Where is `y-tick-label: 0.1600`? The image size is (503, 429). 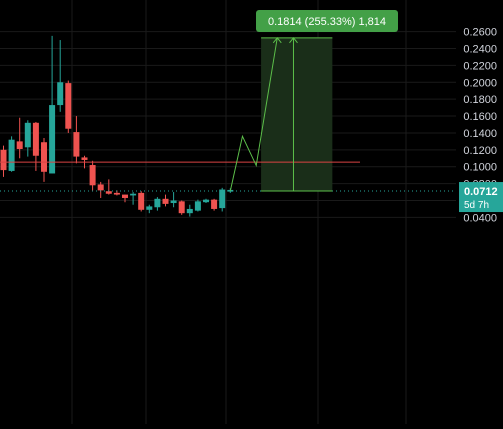
y-tick-label: 0.1600 is located at coordinates (480, 117).